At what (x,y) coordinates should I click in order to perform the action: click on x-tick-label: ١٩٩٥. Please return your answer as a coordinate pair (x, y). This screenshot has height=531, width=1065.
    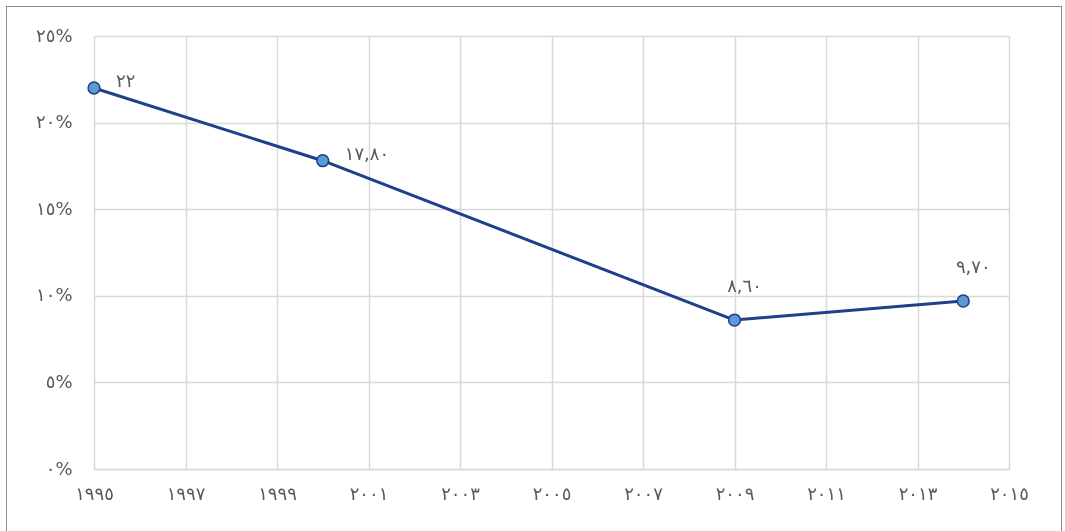
    Looking at the image, I should click on (94, 493).